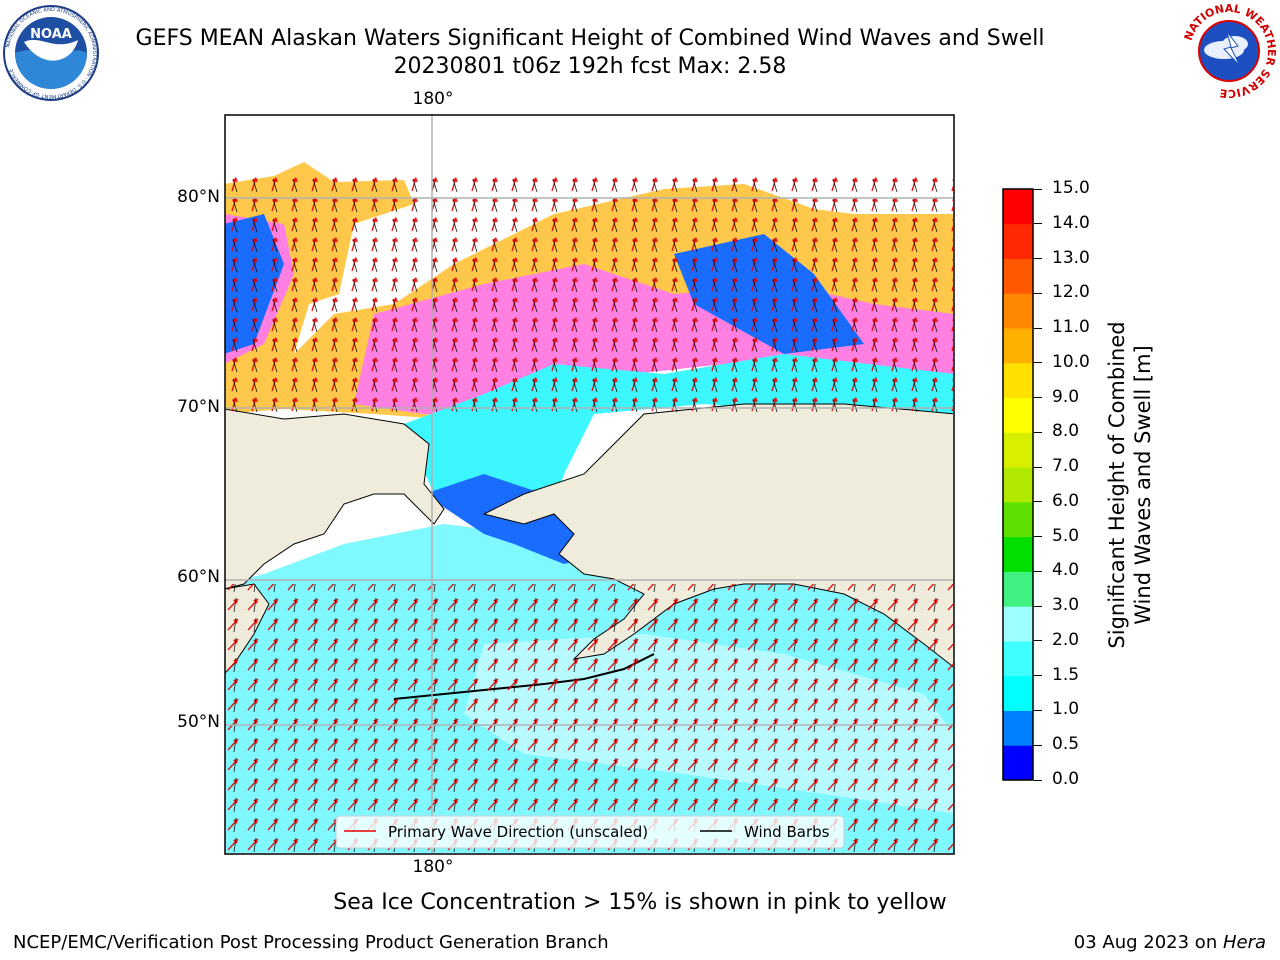 Image resolution: width=1280 pixels, height=960 pixels. What do you see at coordinates (1066, 535) in the screenshot?
I see `colorbar-tick-label: 5.0` at bounding box center [1066, 535].